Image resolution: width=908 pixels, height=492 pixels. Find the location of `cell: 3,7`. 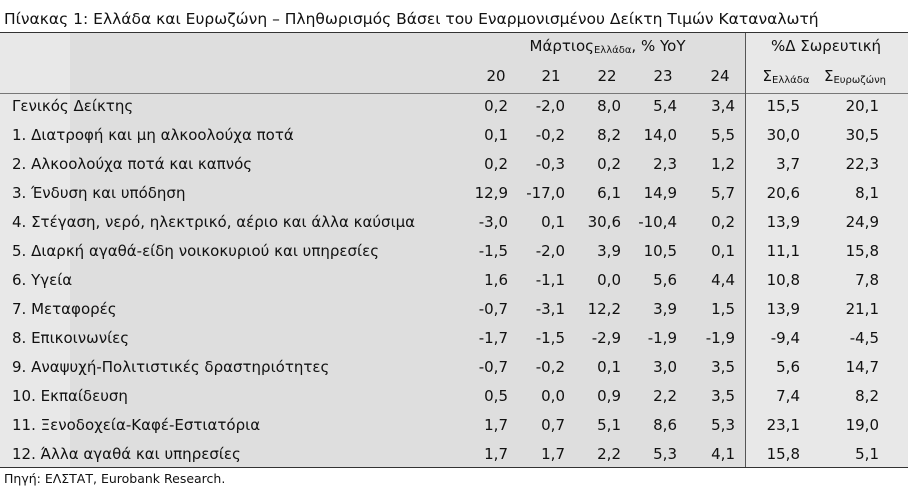

cell: 3,7 is located at coordinates (788, 164).